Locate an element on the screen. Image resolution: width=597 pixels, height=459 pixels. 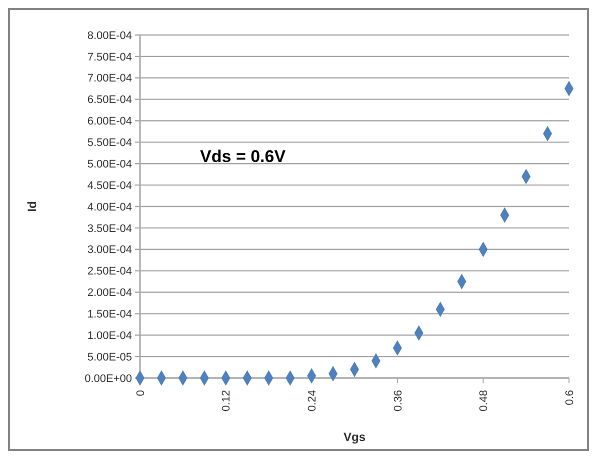
y-tick-label: 1.00E-04 is located at coordinates (109, 336).